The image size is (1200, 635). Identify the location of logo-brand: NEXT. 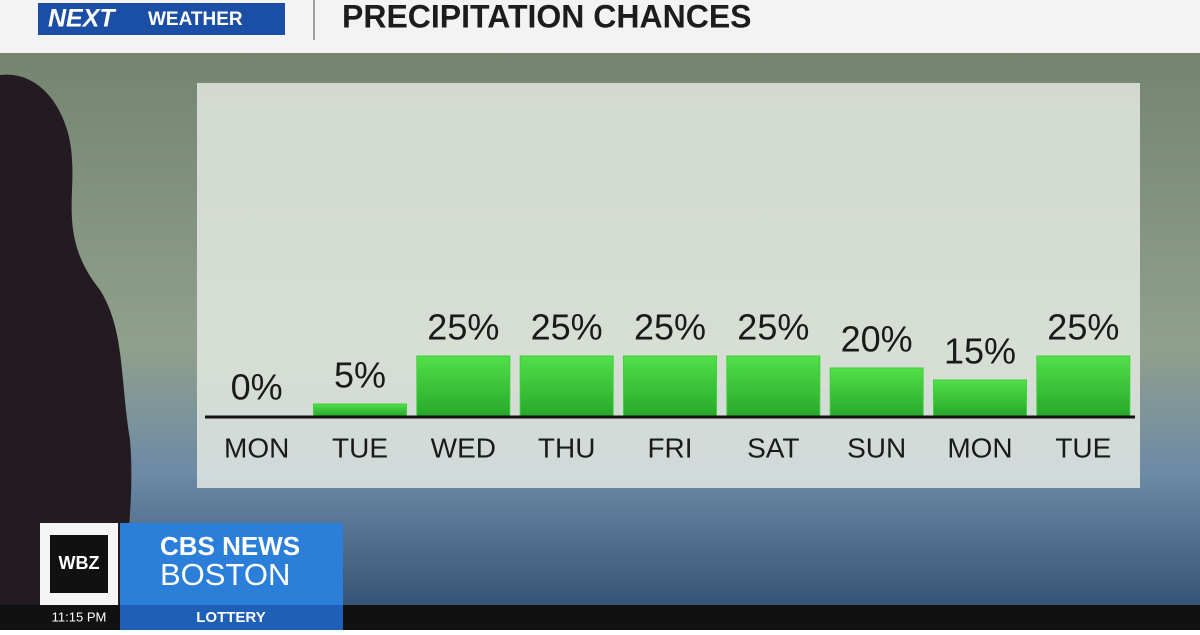
(82, 19).